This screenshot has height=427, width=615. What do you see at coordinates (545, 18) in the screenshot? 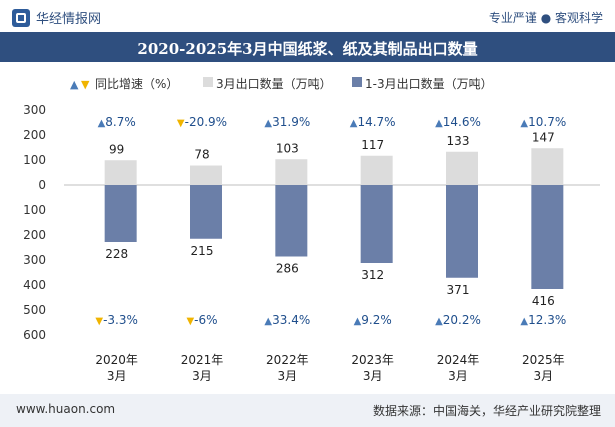
I see `tagline: 专业严谨 ● 客观科学` at bounding box center [545, 18].